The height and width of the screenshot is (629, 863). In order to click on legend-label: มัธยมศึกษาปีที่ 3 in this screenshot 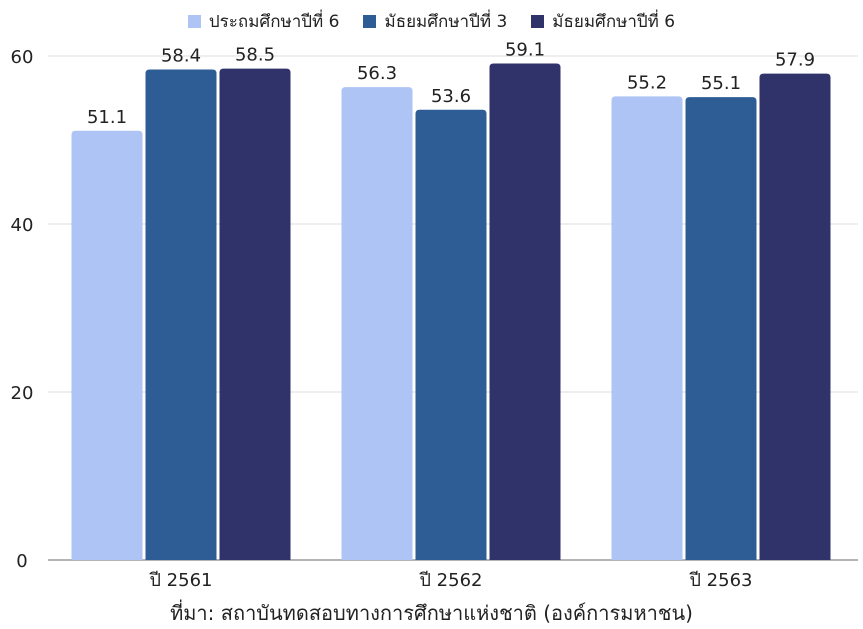, I will do `click(446, 22)`.